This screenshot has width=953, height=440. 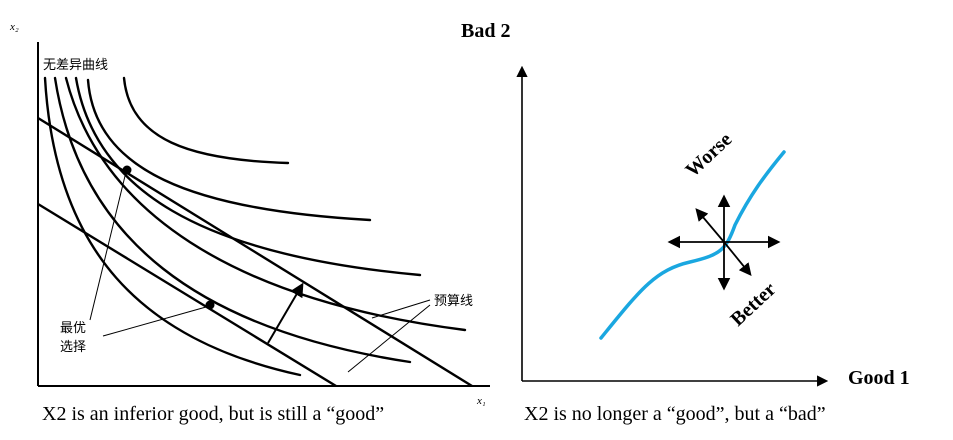 What do you see at coordinates (753, 304) in the screenshot?
I see `better-label: Better` at bounding box center [753, 304].